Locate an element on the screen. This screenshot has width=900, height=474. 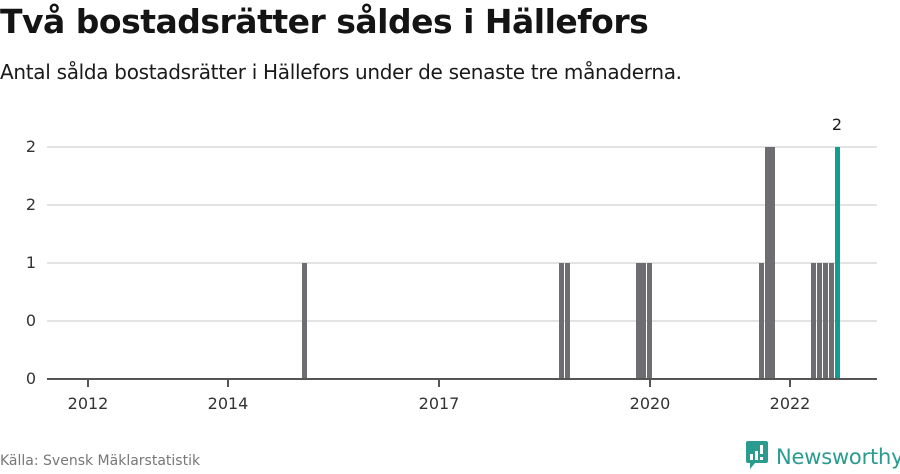
x-axis-line is located at coordinates (462, 379).